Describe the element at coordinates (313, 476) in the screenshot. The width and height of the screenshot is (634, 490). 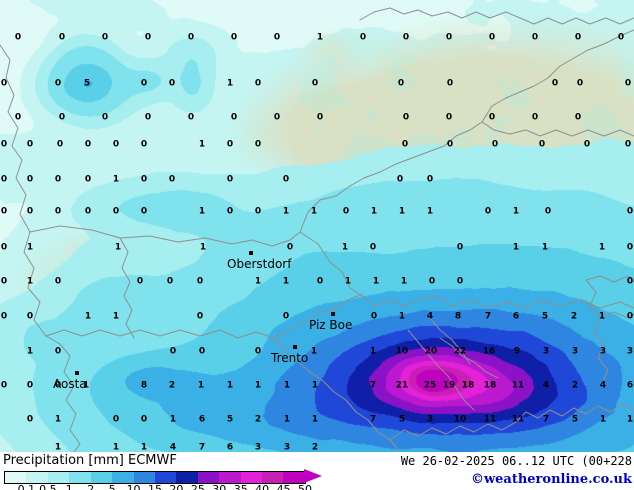
I see `colorbar-overflow-arrow-icon` at that location.